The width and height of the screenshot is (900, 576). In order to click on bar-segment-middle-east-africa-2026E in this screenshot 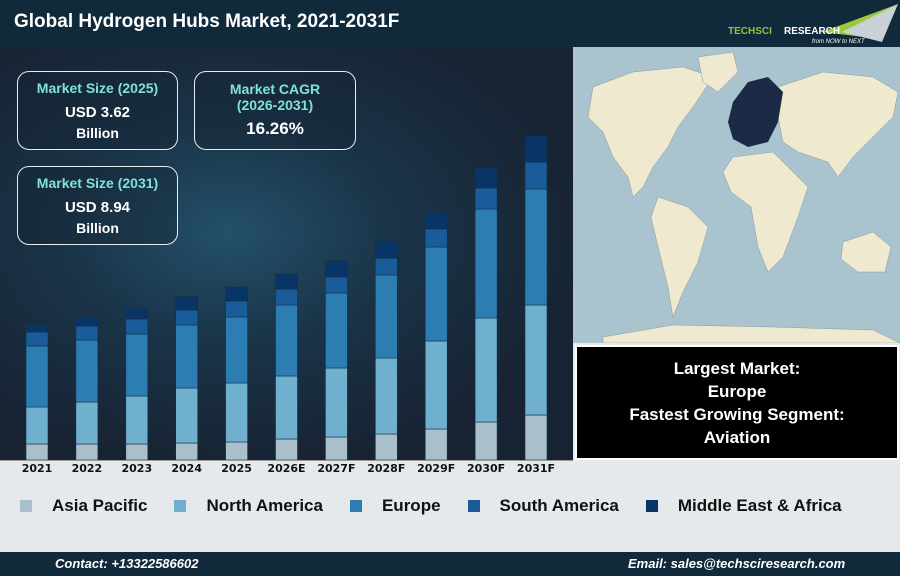, I will do `click(286, 281)`.